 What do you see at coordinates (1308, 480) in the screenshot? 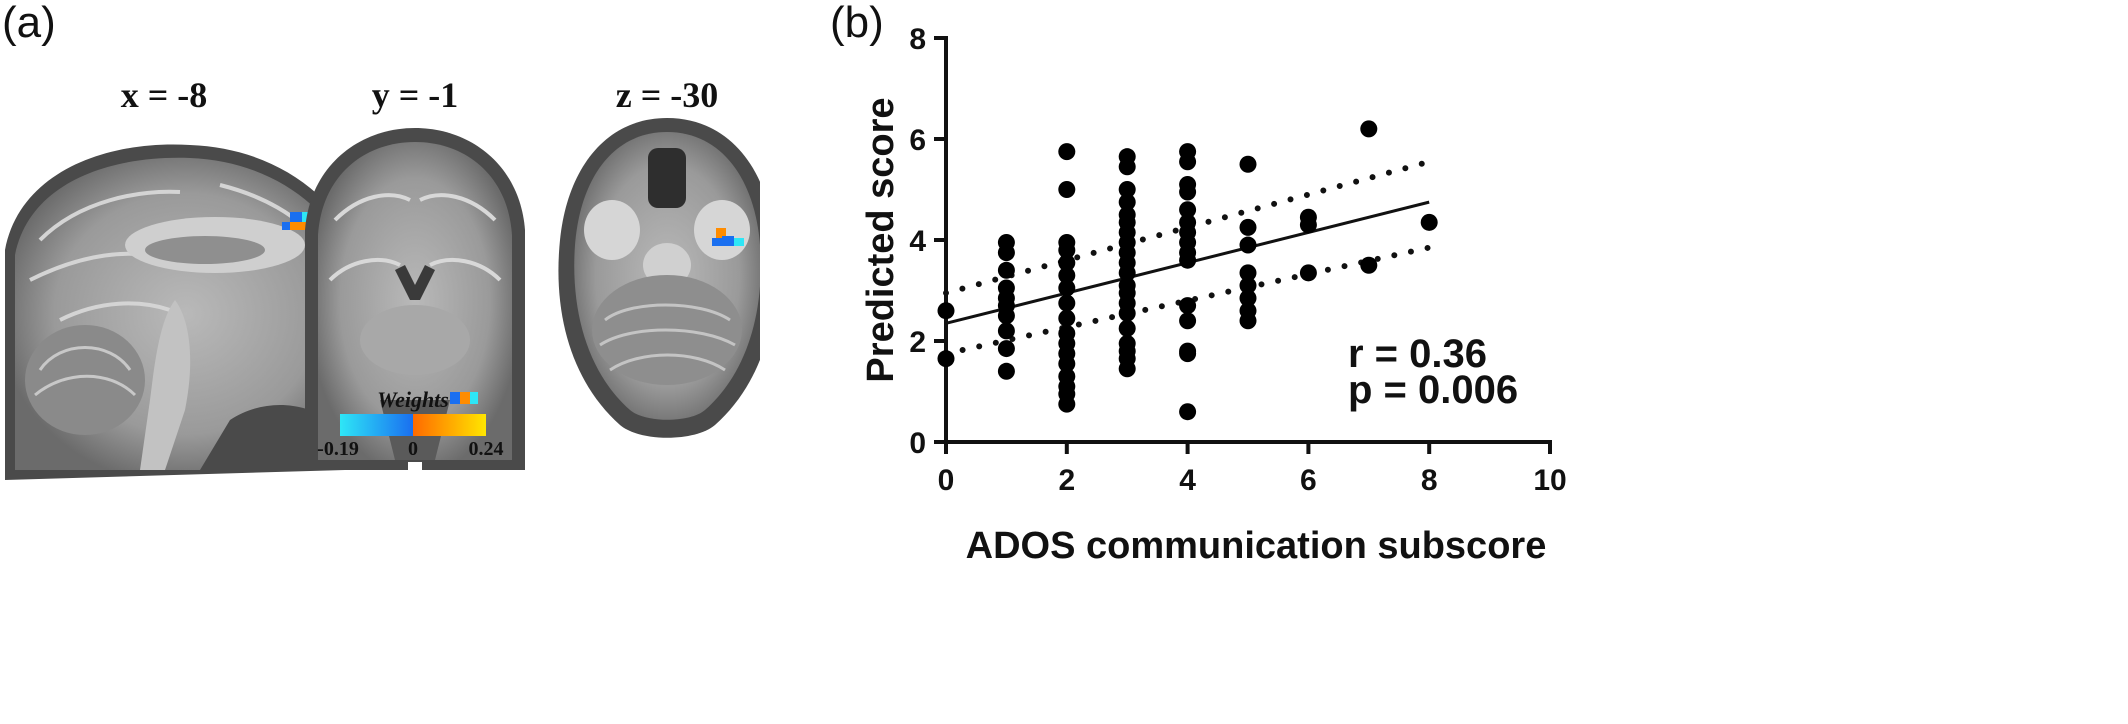
I see `x-tick-label: 6` at bounding box center [1308, 480].